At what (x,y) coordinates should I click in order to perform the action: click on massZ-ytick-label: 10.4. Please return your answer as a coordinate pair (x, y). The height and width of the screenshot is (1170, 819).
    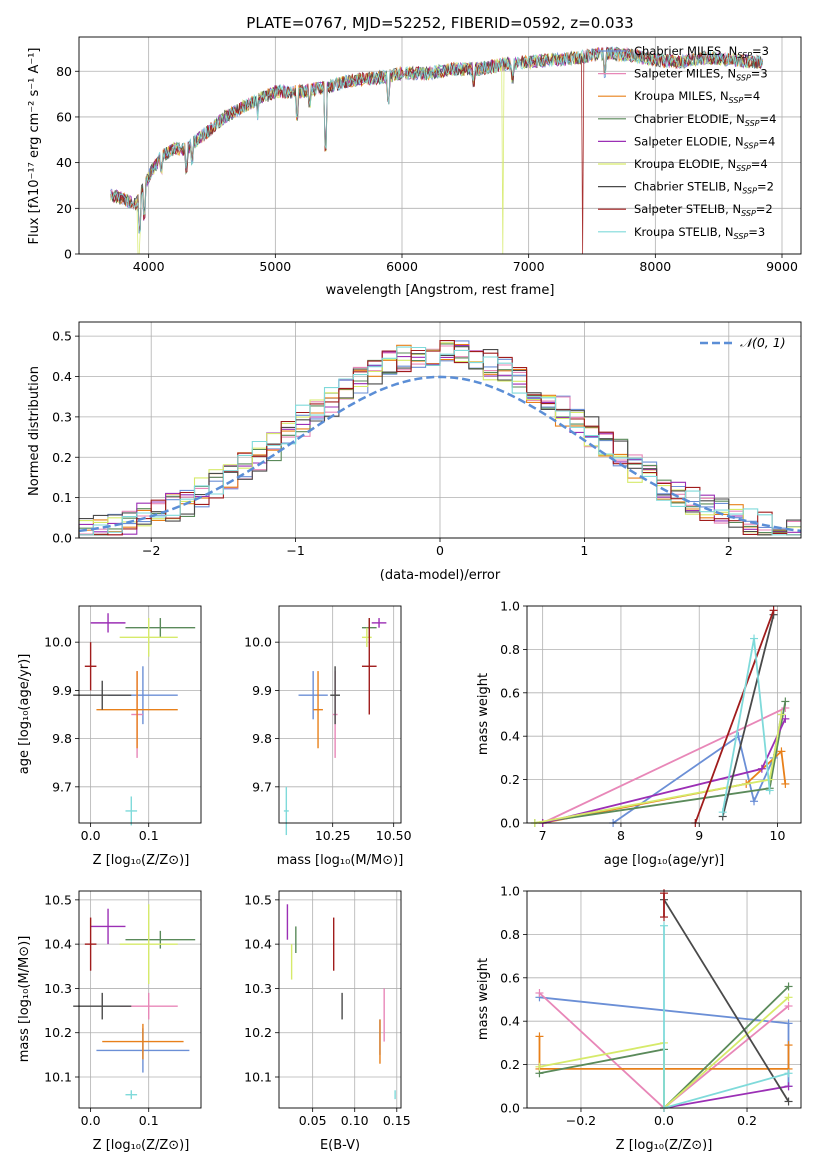
    Looking at the image, I should click on (58, 944).